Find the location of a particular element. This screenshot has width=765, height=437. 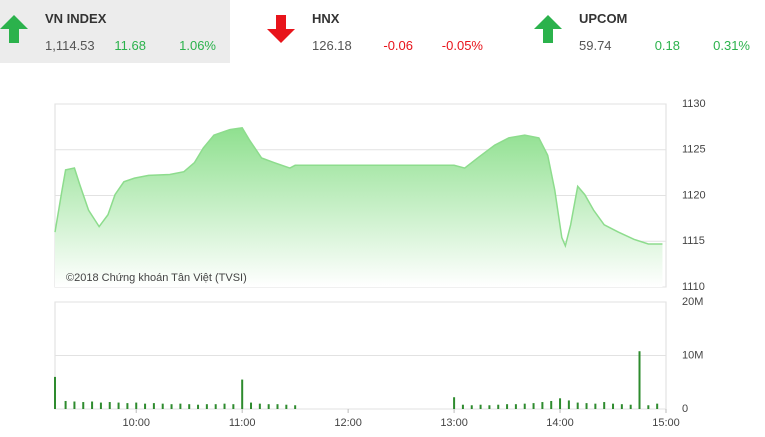

index-change: -0.06 is located at coordinates (398, 45).